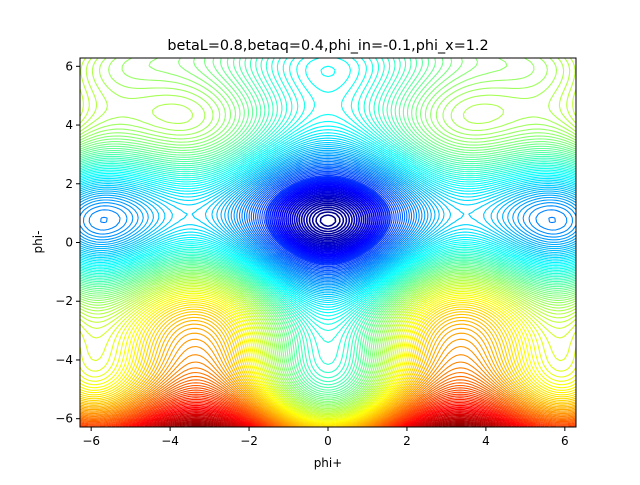 This screenshot has height=485, width=640. What do you see at coordinates (328, 463) in the screenshot?
I see `x-axis-label: phi+` at bounding box center [328, 463].